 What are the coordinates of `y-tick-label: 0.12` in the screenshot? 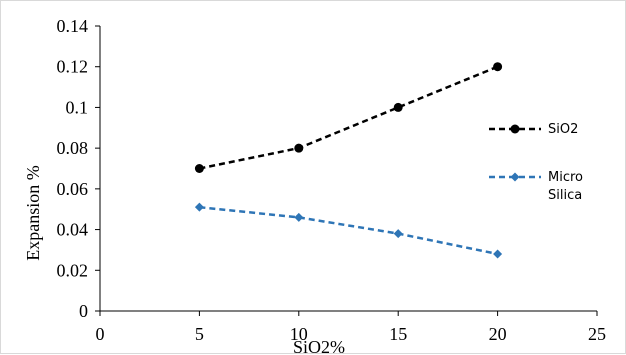 It's located at (73, 67).